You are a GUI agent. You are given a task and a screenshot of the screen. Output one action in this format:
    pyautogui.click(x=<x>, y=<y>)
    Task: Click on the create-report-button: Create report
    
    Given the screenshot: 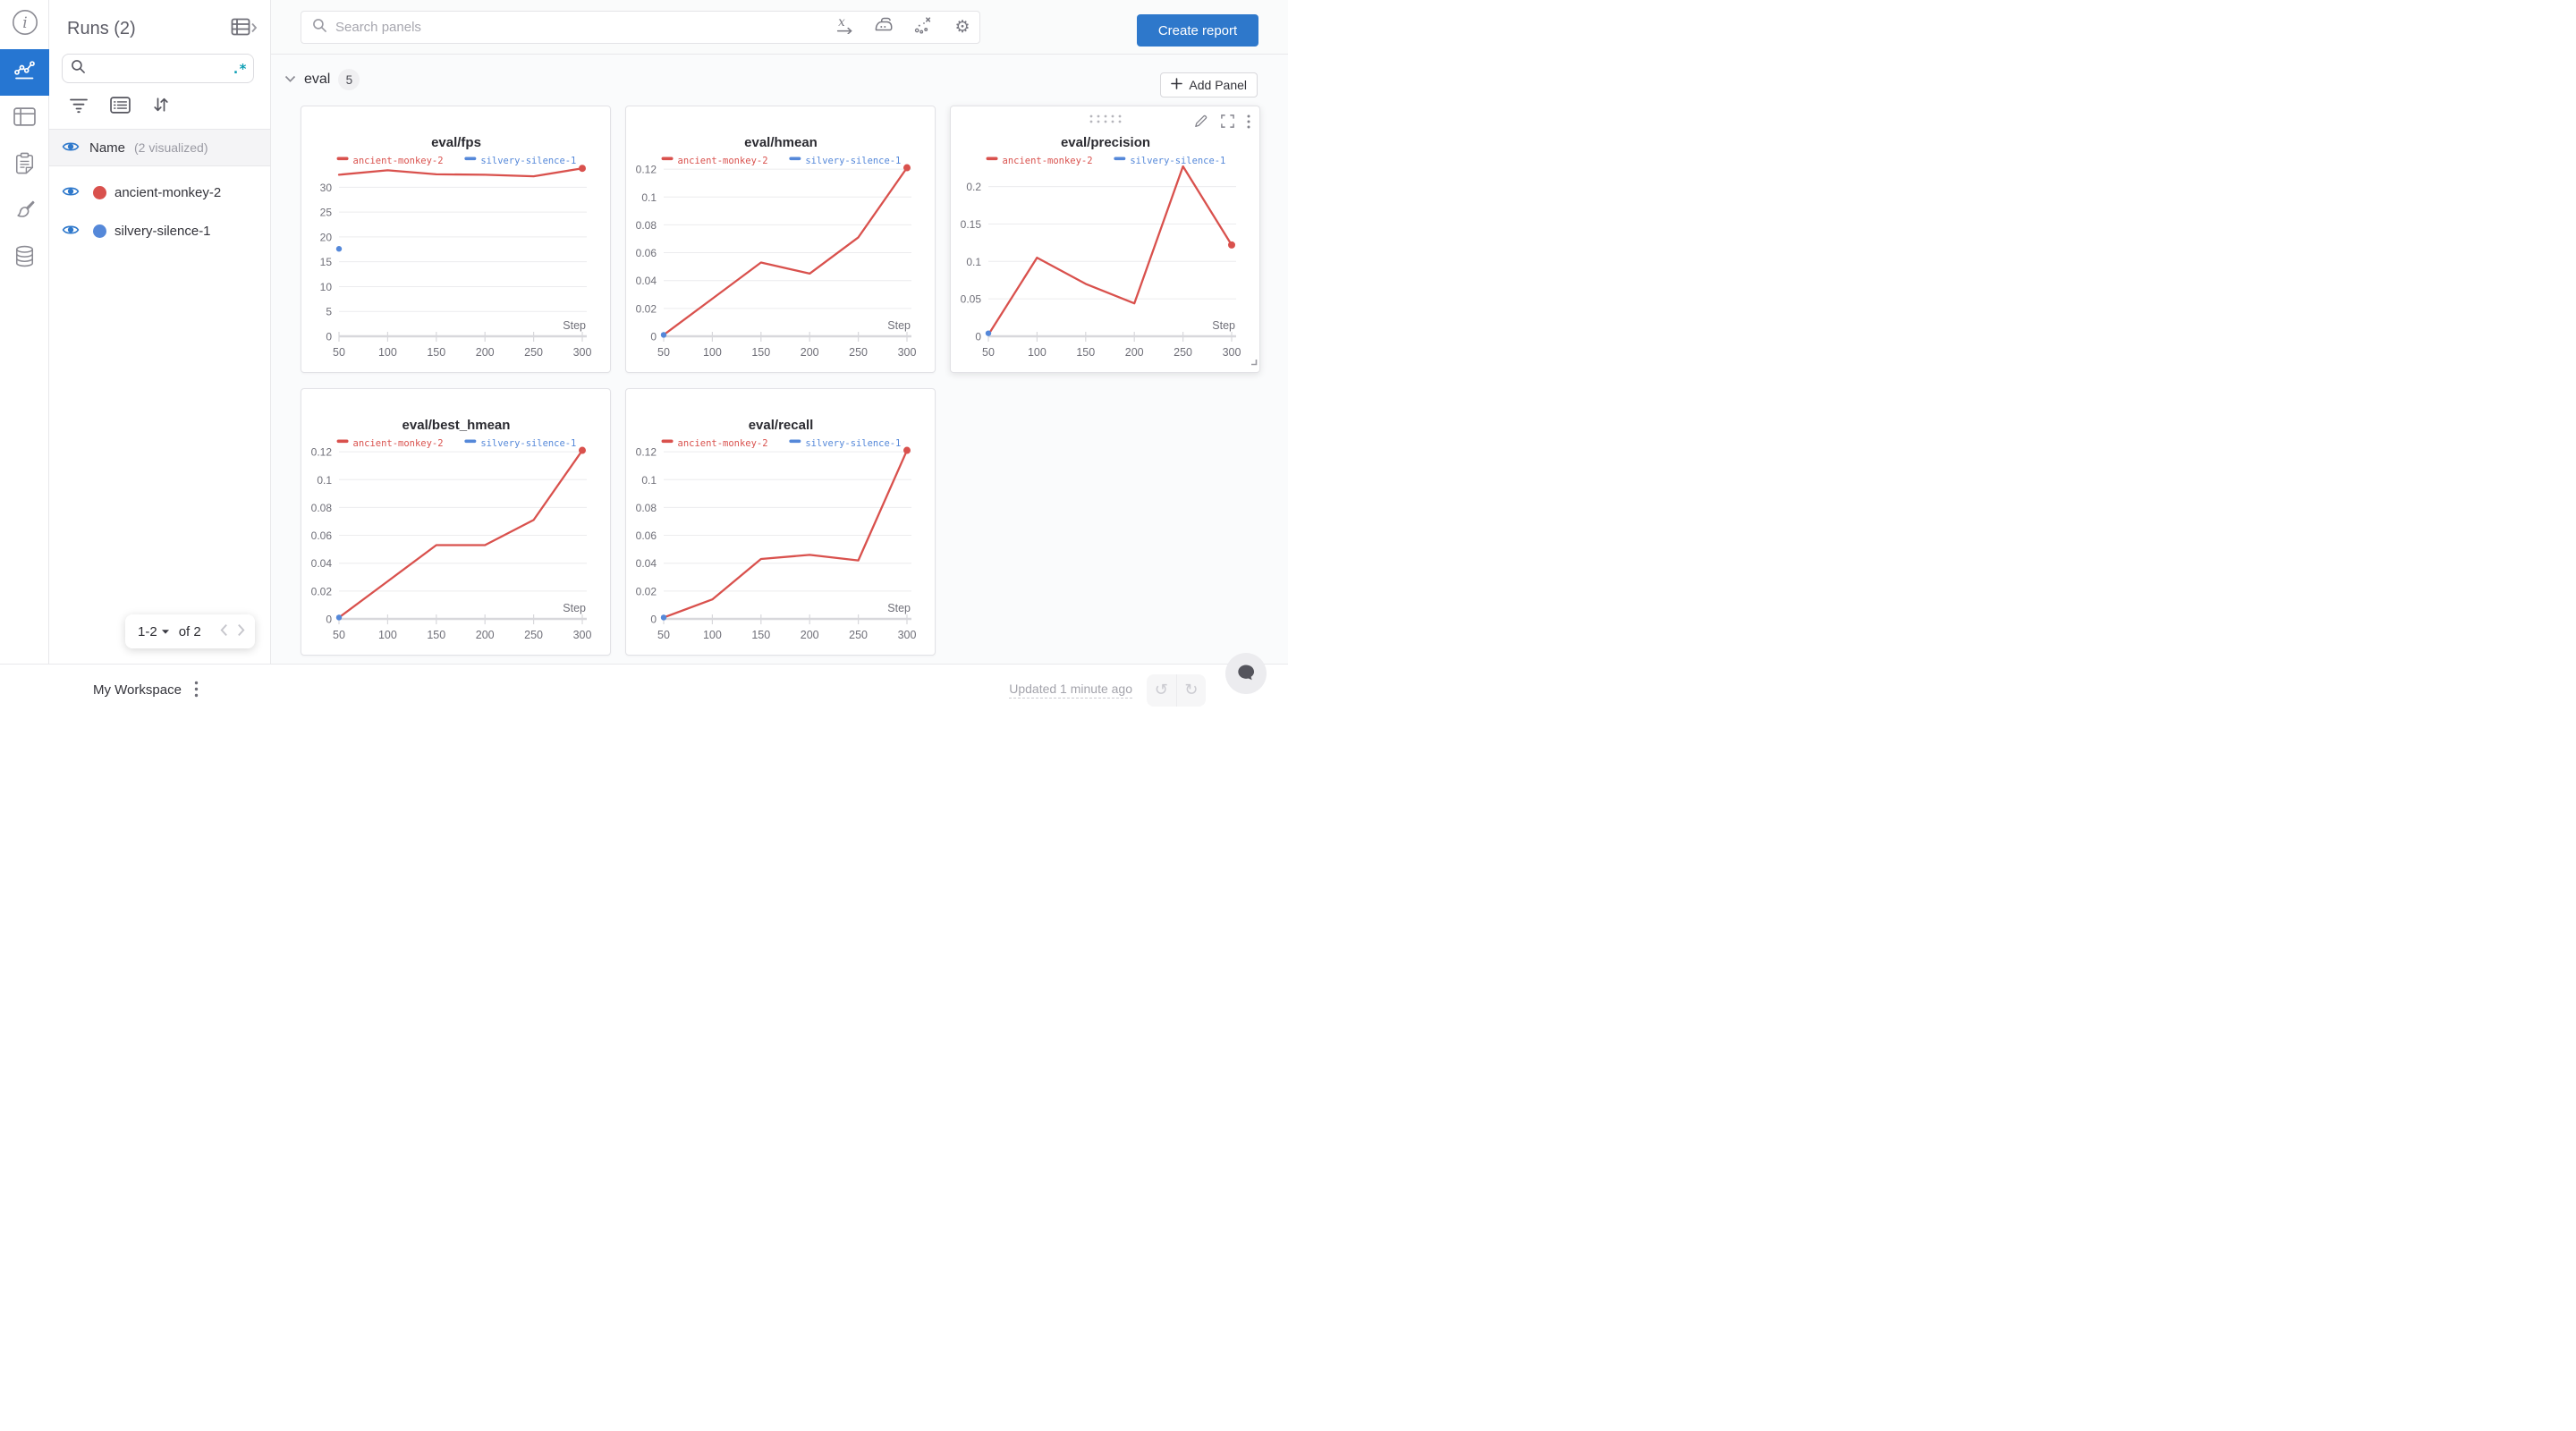 What is the action you would take?
    pyautogui.click(x=1197, y=31)
    